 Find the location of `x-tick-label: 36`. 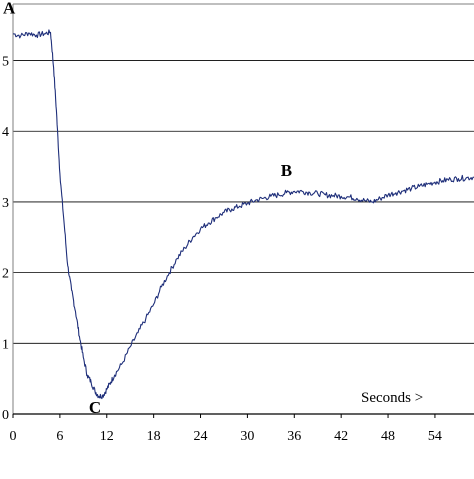

x-tick-label: 36 is located at coordinates (294, 436).